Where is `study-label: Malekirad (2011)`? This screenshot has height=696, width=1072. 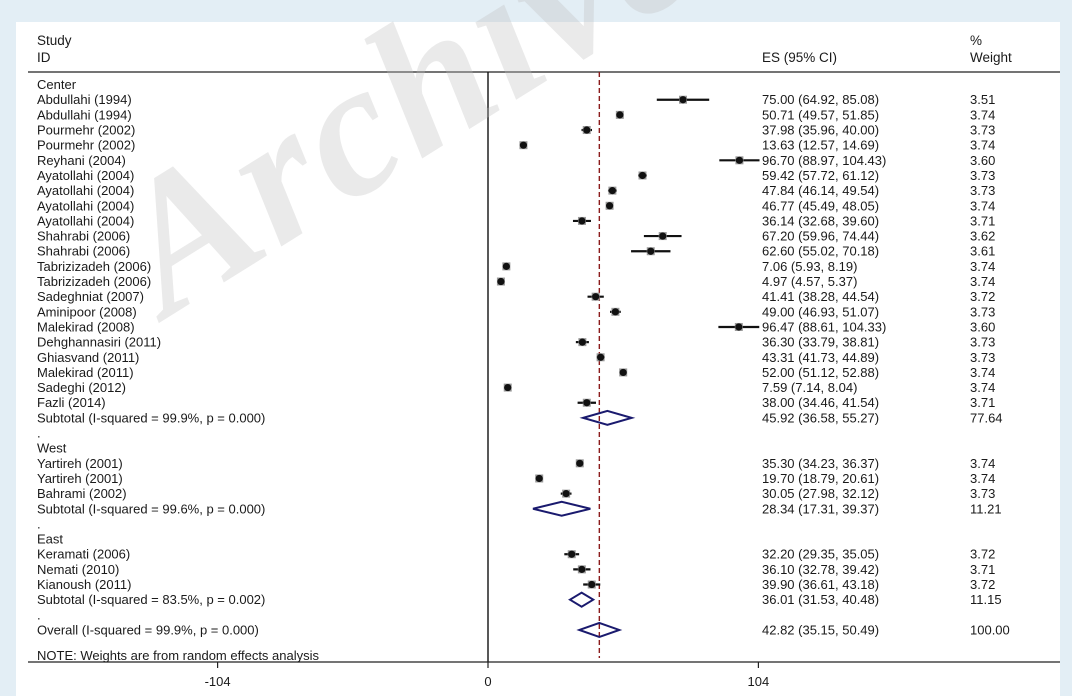 study-label: Malekirad (2011) is located at coordinates (85, 372).